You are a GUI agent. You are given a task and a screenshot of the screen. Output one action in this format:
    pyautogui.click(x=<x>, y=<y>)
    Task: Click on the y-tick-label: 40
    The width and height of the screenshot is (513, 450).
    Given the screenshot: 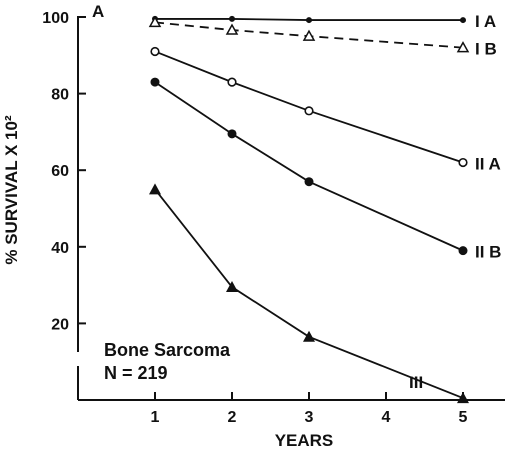 What is the action you would take?
    pyautogui.click(x=60, y=248)
    